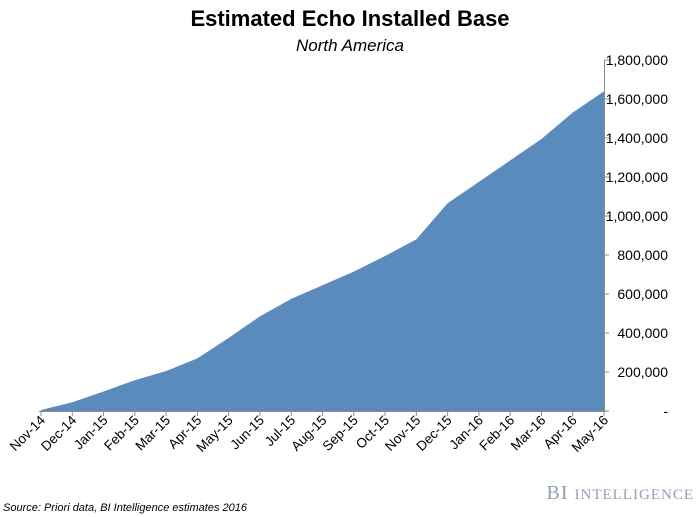  What do you see at coordinates (433, 433) in the screenshot?
I see `x-tick-label: Dec-15` at bounding box center [433, 433].